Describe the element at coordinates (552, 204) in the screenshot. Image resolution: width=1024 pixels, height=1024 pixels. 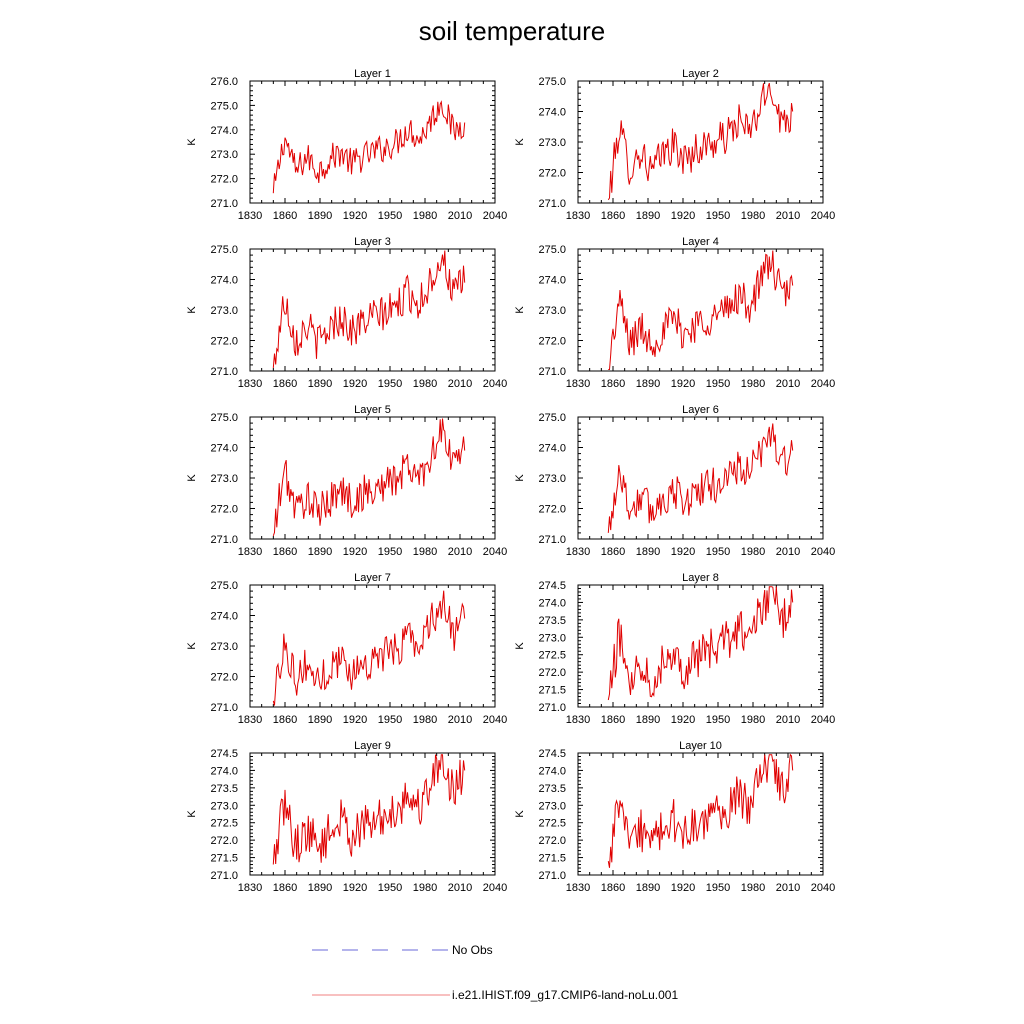
I see `layer-2-ytick-label: 271.0` at that location.